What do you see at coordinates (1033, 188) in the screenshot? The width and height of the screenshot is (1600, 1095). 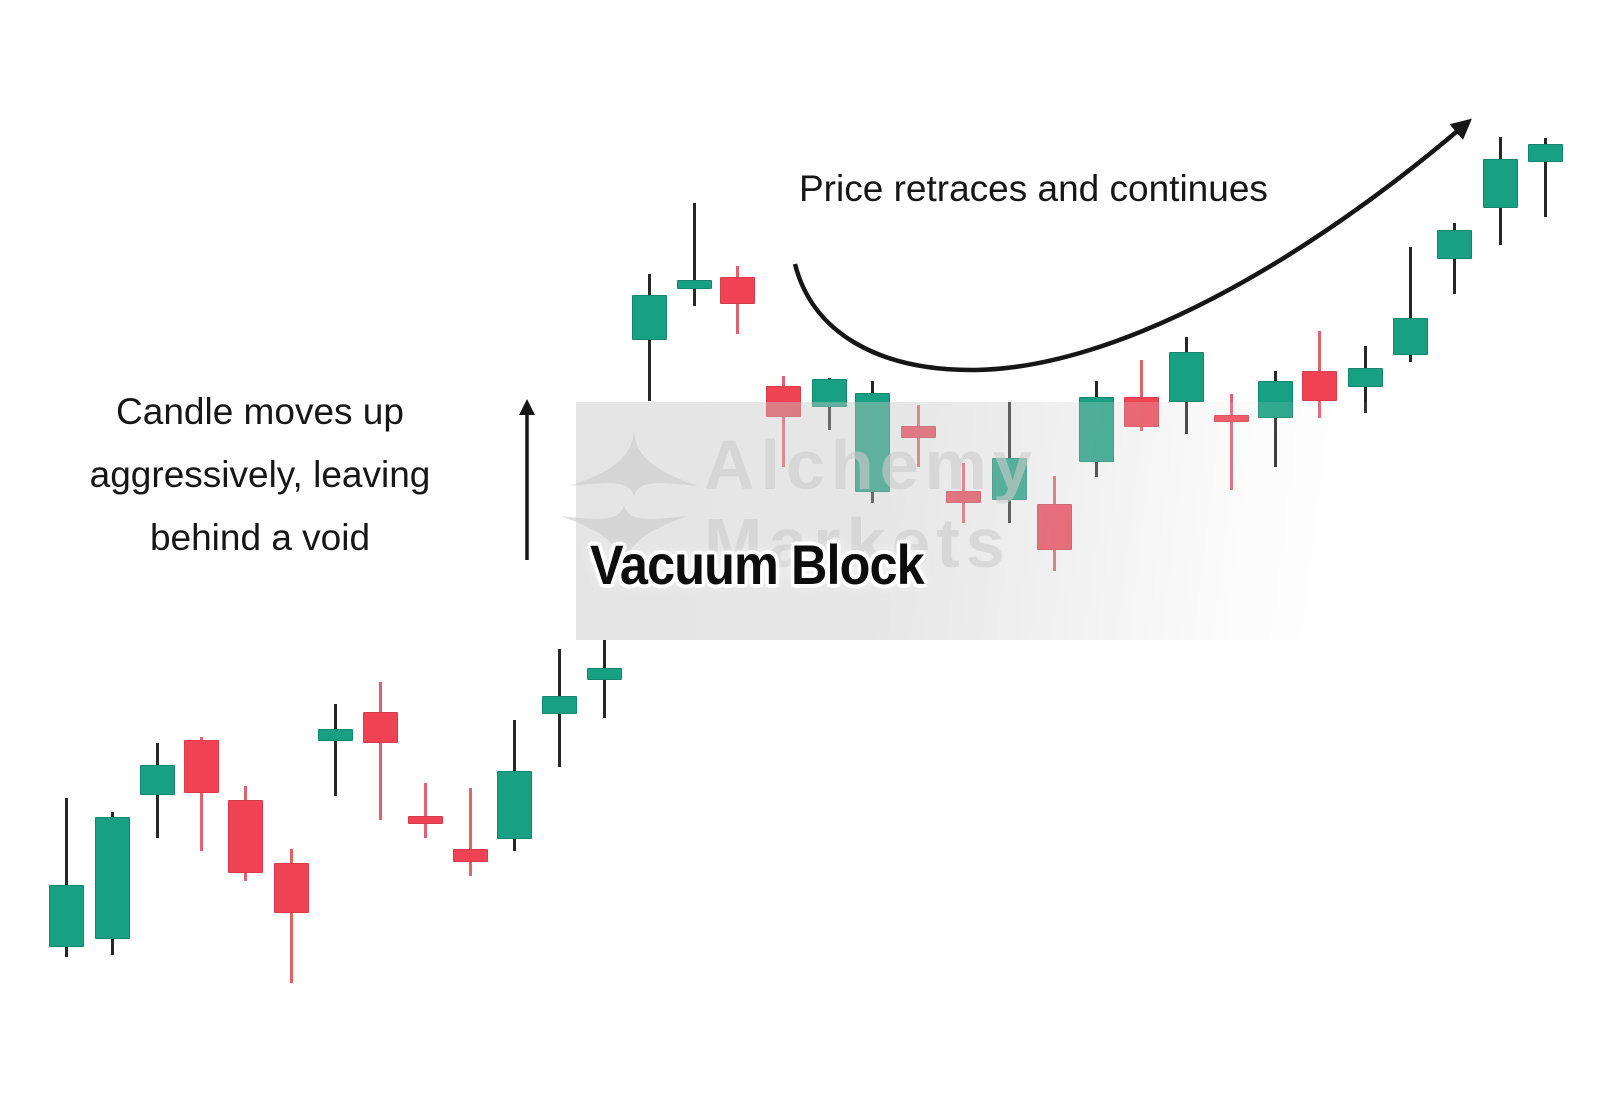 I see `top-annotation-text: Price retraces and continues` at bounding box center [1033, 188].